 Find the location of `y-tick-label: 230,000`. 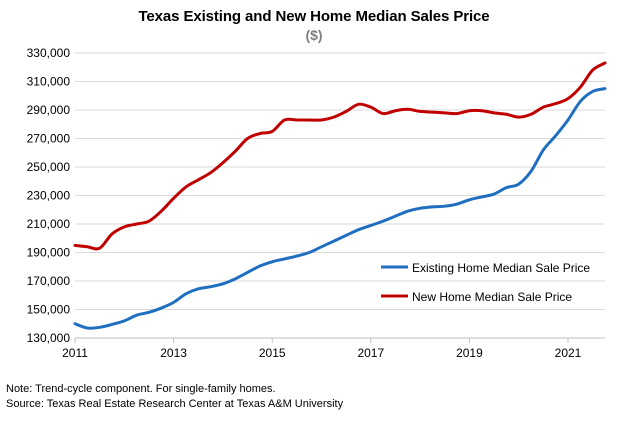

y-tick-label: 230,000 is located at coordinates (49, 196).